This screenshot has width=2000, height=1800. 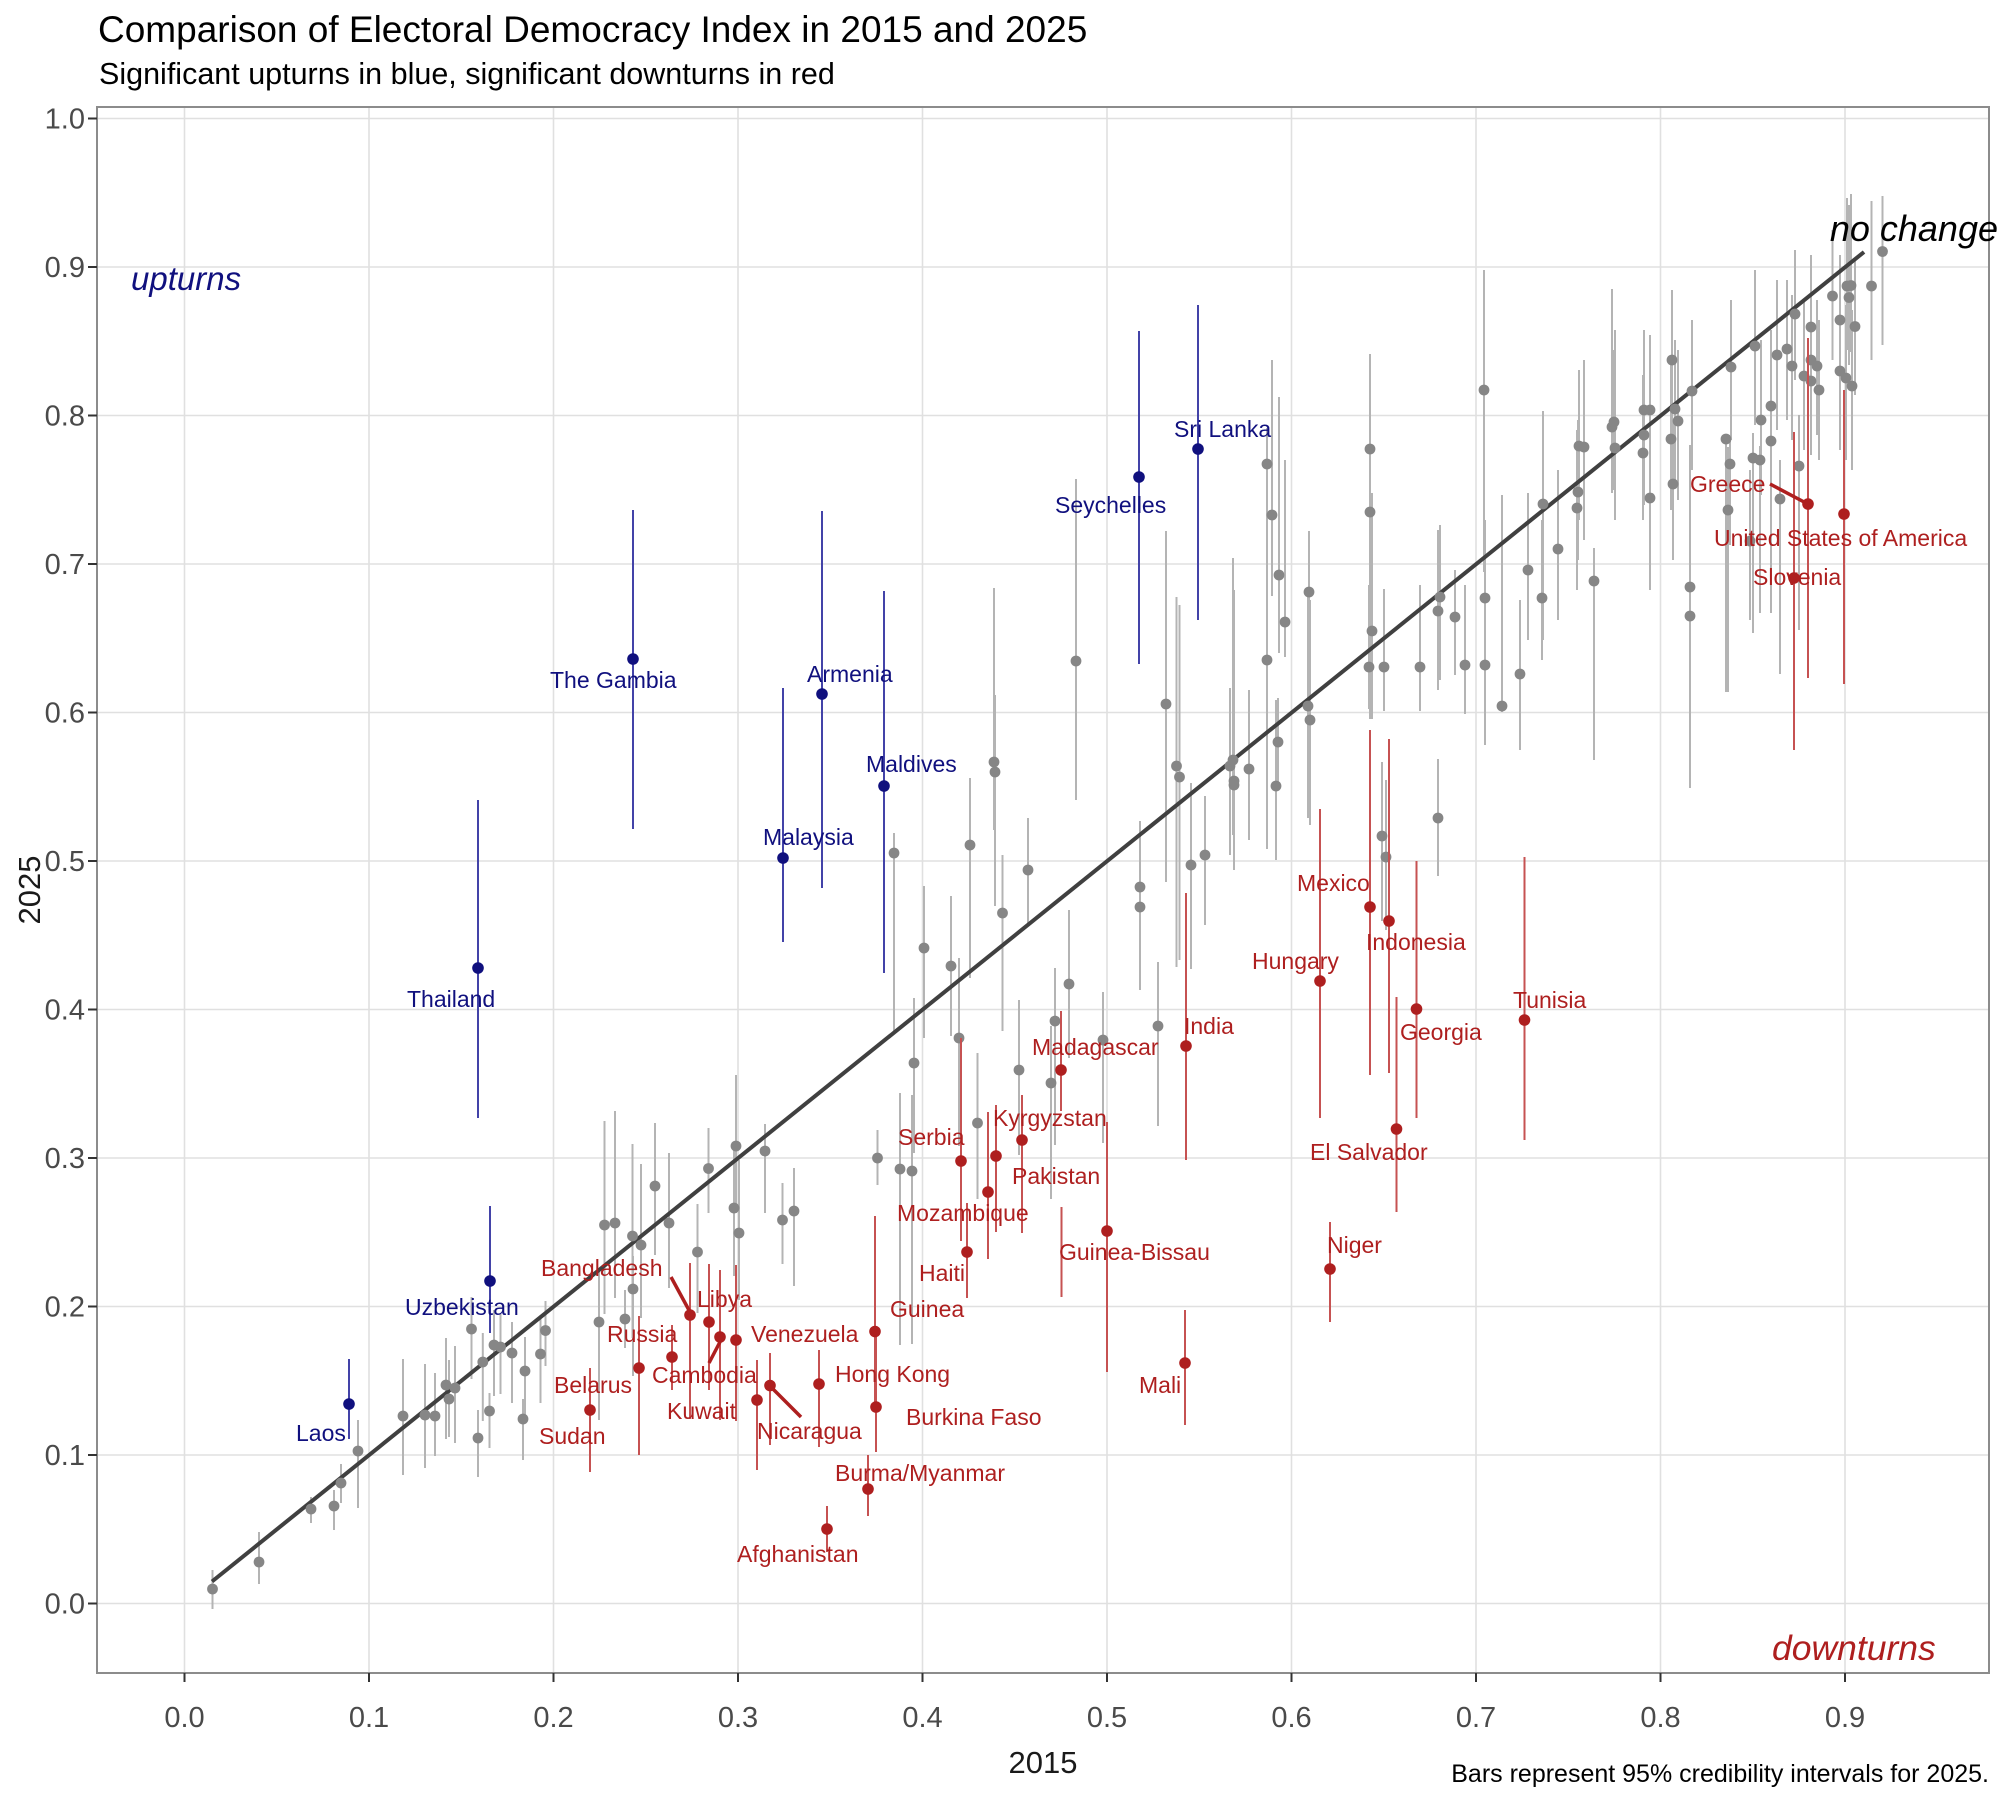 What do you see at coordinates (1134, 1252) in the screenshot?
I see `svg-text: Guinea-Bissau` at bounding box center [1134, 1252].